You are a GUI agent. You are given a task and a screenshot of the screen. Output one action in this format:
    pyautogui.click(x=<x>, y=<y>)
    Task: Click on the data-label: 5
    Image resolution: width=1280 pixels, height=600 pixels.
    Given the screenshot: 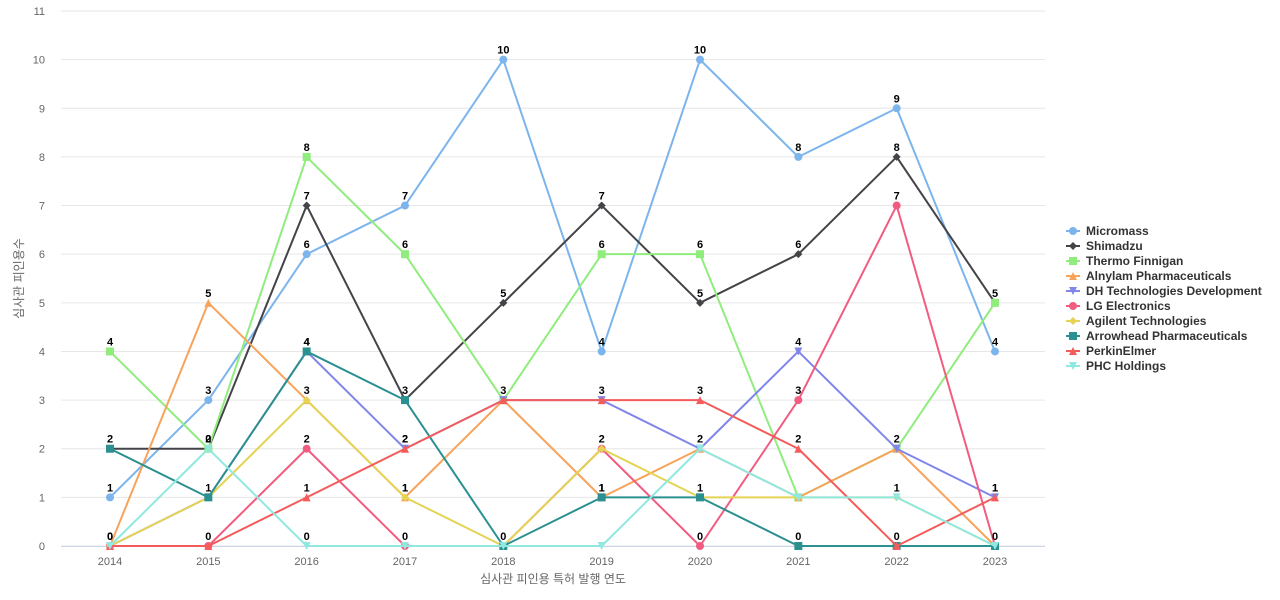 What is the action you would take?
    pyautogui.click(x=995, y=294)
    